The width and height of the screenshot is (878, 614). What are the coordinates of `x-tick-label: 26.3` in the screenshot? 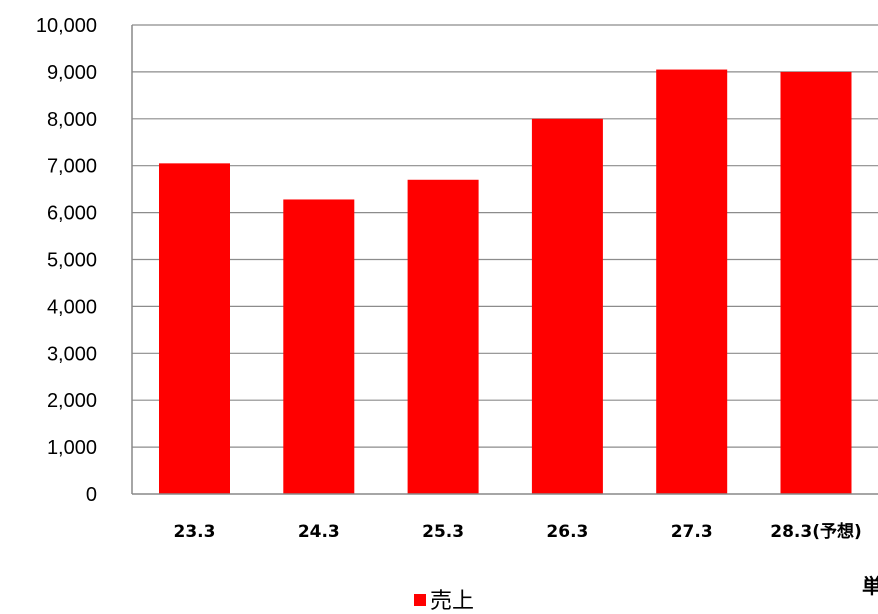 It's located at (567, 532).